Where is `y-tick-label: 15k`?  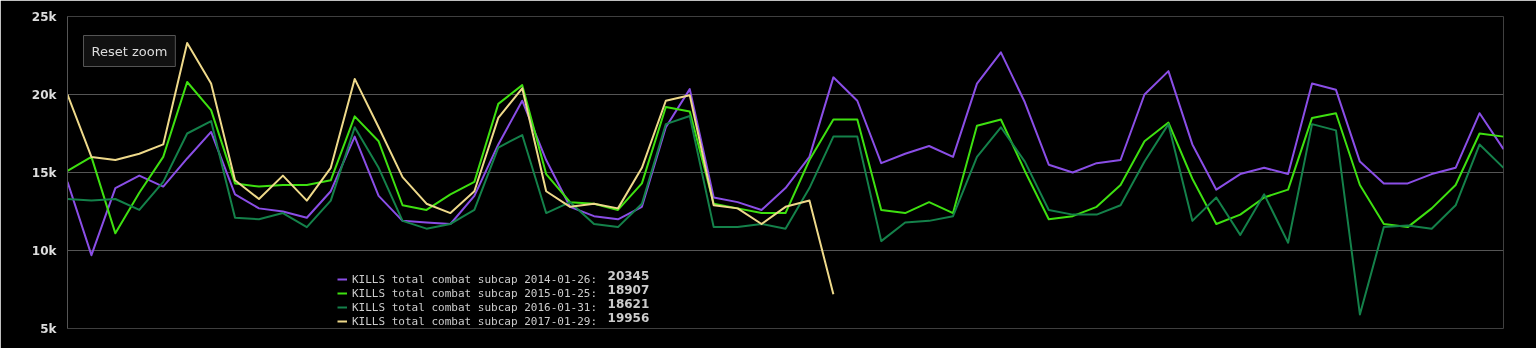
y-tick-label: 15k is located at coordinates (44, 172).